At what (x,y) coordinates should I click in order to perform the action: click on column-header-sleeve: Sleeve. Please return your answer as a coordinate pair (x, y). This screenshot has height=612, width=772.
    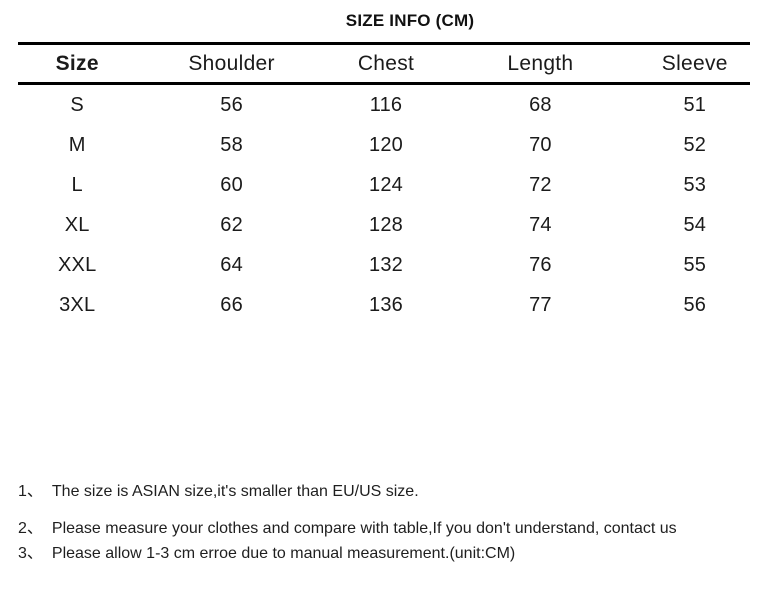
    Looking at the image, I should click on (694, 63).